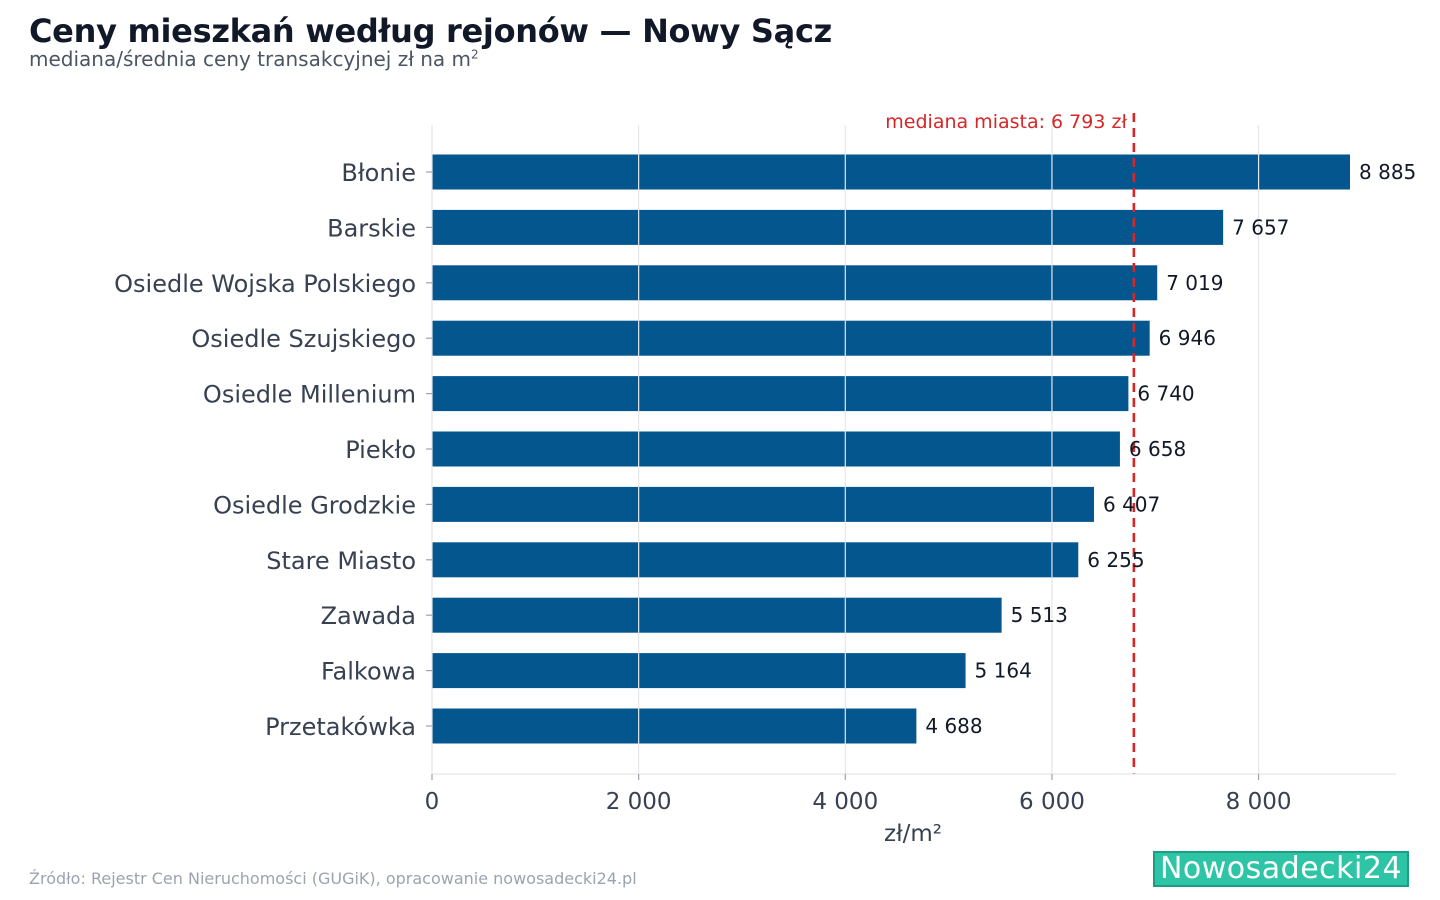 The width and height of the screenshot is (1440, 900). Describe the element at coordinates (1260, 227) in the screenshot. I see `value-label: 7 657` at that location.